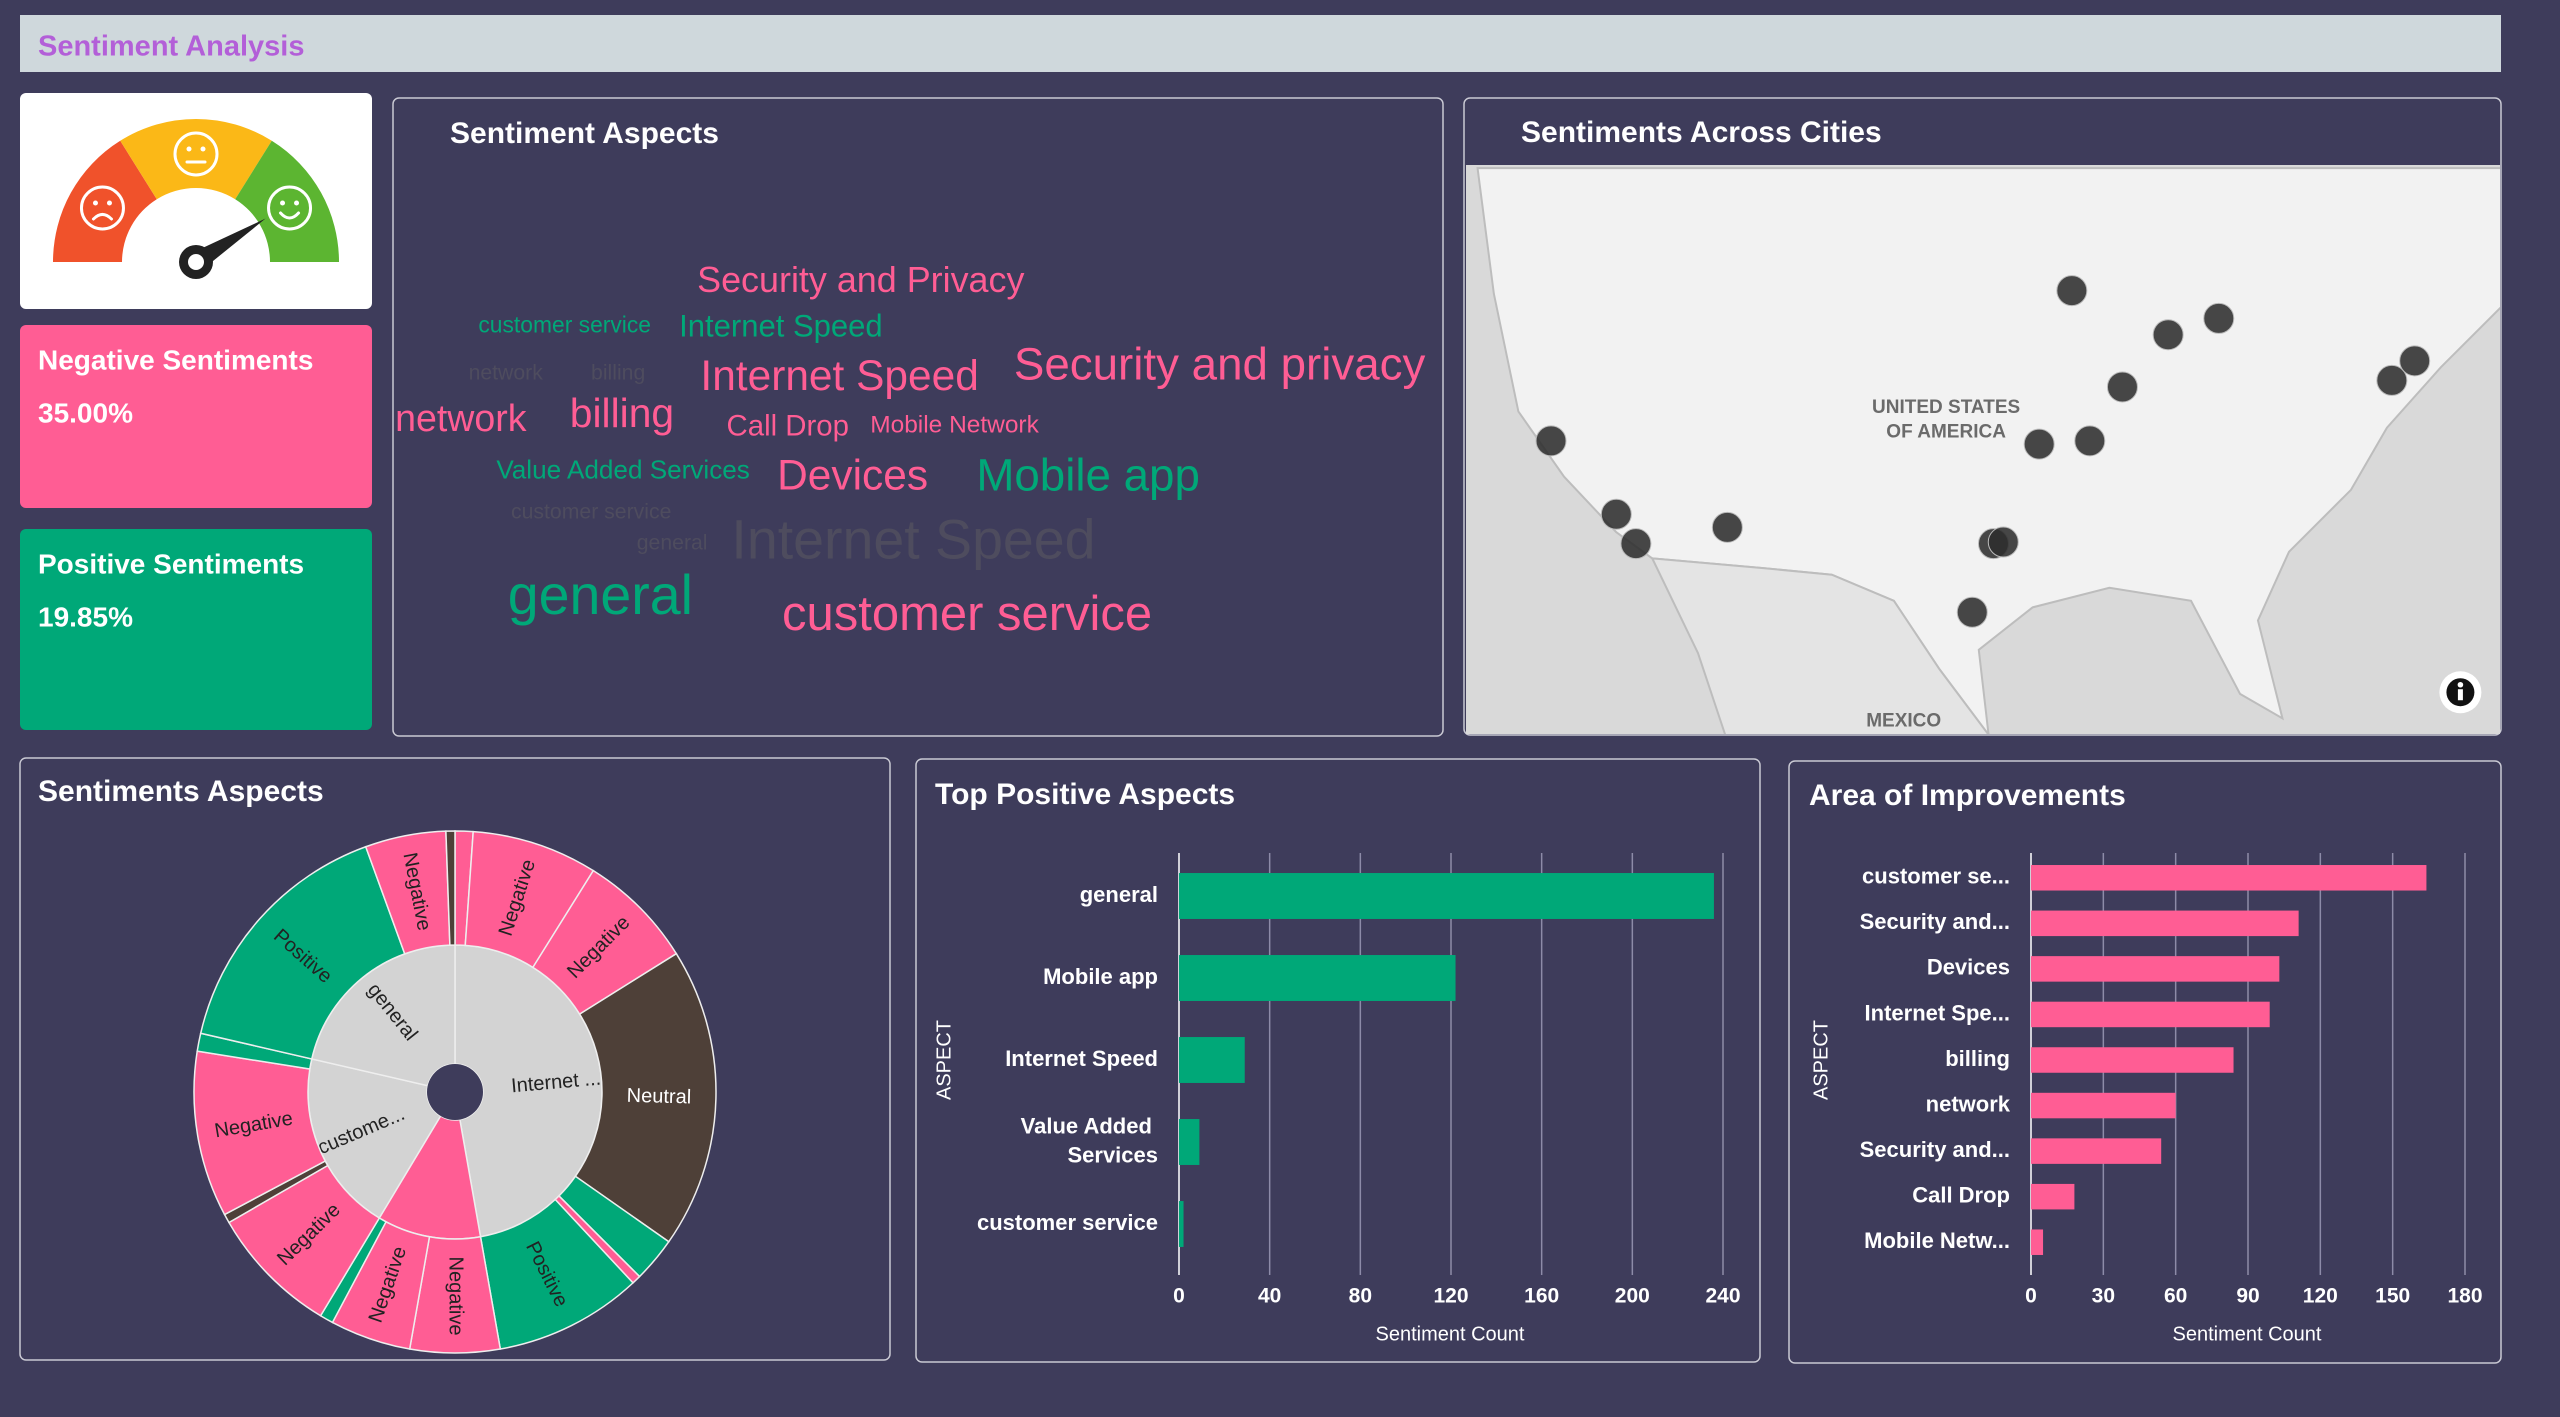 This screenshot has width=2560, height=1417. What do you see at coordinates (1820, 645) in the screenshot?
I see `land` at bounding box center [1820, 645].